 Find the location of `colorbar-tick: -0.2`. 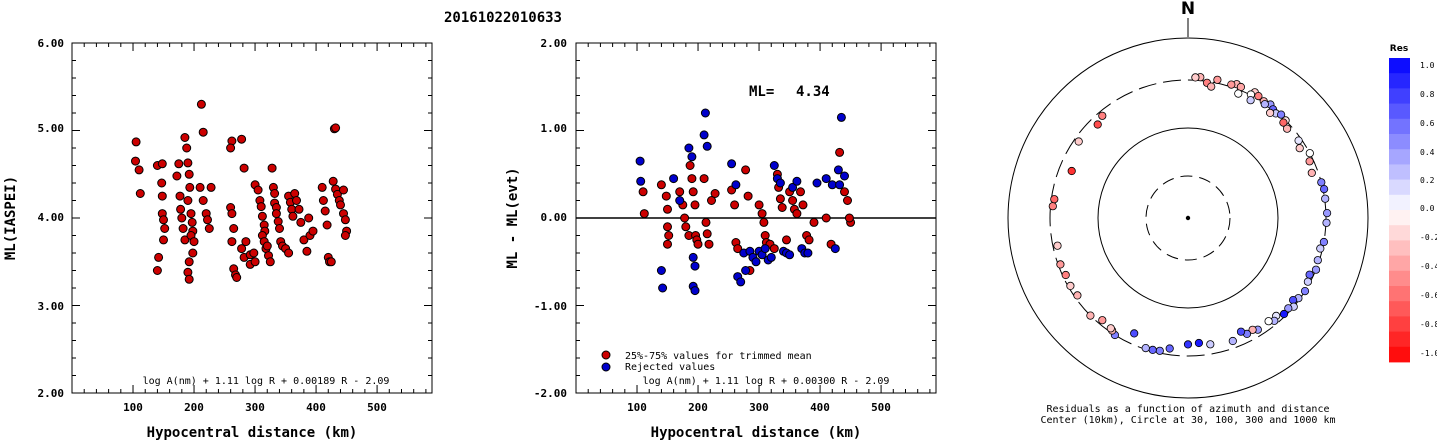

colorbar-tick: -0.2 is located at coordinates (1428, 237).